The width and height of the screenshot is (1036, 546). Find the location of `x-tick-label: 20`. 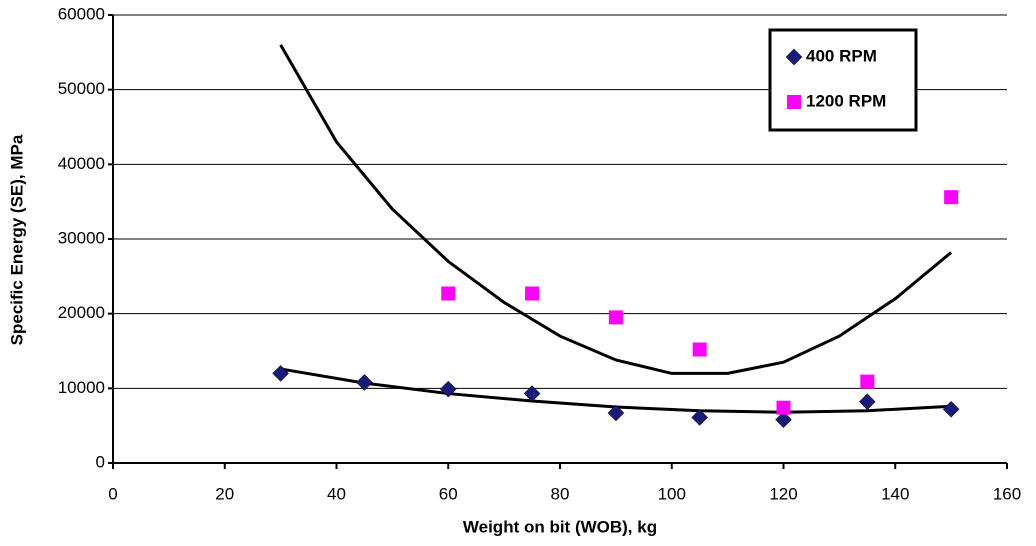

x-tick-label: 20 is located at coordinates (224, 493).